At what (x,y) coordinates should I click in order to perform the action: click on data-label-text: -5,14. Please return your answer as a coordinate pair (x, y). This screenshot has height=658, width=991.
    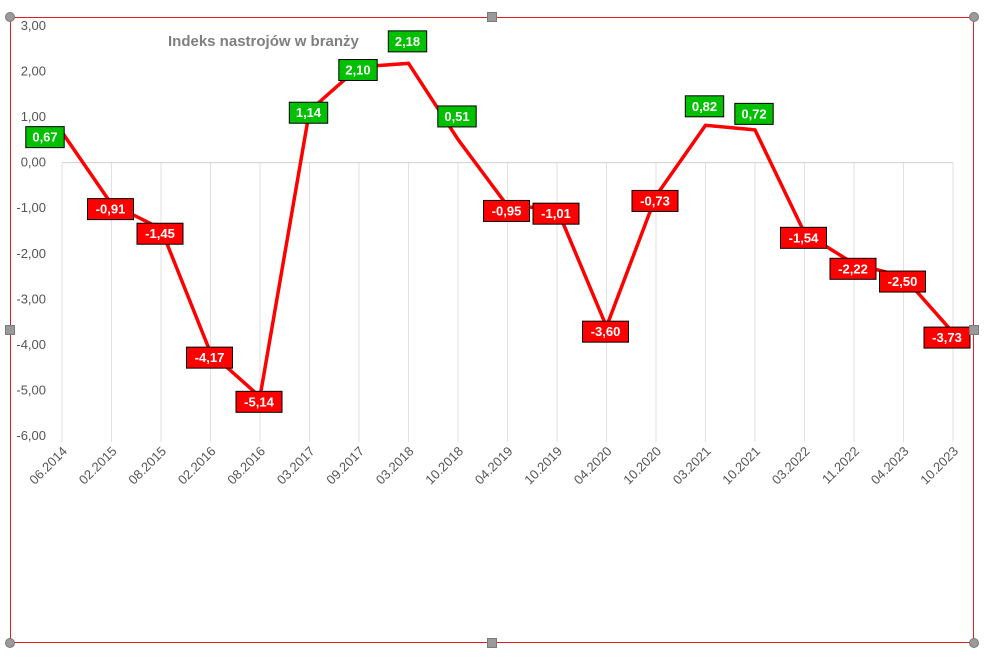
    Looking at the image, I should click on (259, 401).